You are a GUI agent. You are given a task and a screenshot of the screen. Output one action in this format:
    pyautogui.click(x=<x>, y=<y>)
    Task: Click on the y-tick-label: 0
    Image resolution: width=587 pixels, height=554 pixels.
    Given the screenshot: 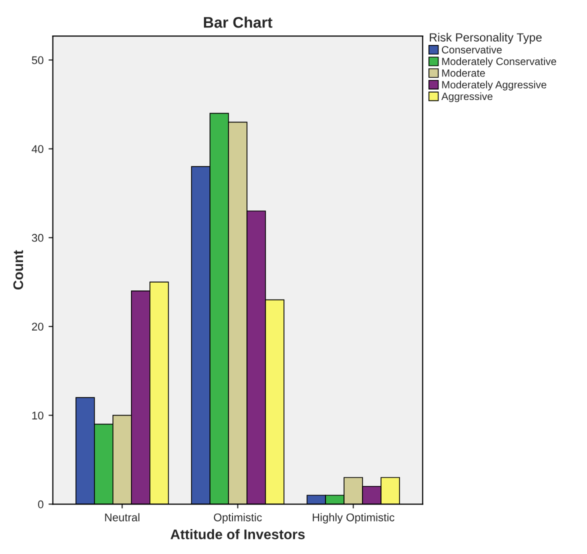 What is the action you would take?
    pyautogui.click(x=41, y=504)
    